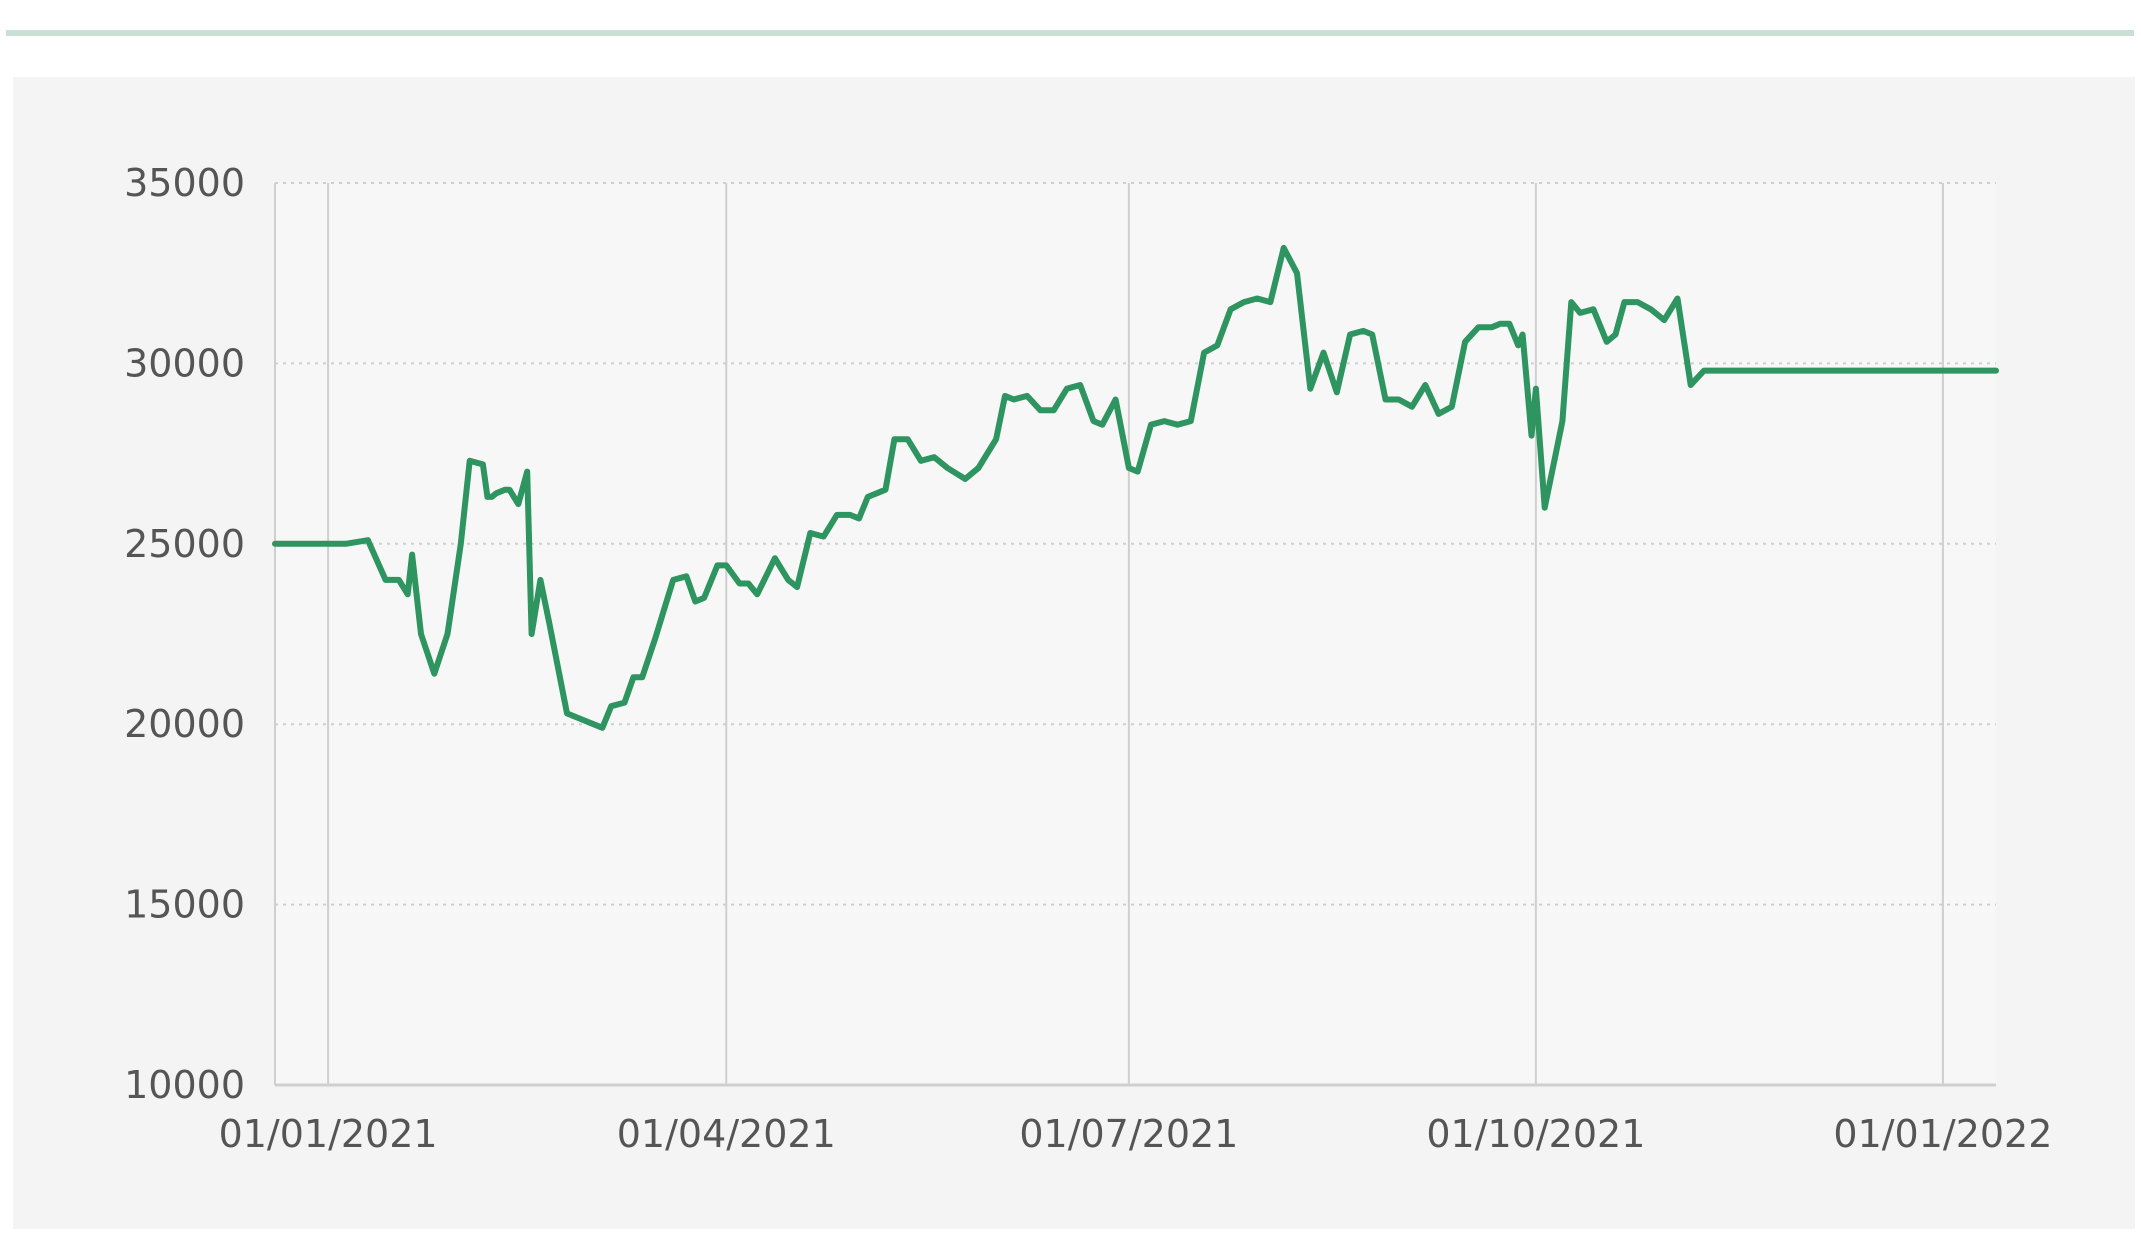 The height and width of the screenshot is (1252, 2141). What do you see at coordinates (1070, 33) in the screenshot?
I see `top-accent-rule` at bounding box center [1070, 33].